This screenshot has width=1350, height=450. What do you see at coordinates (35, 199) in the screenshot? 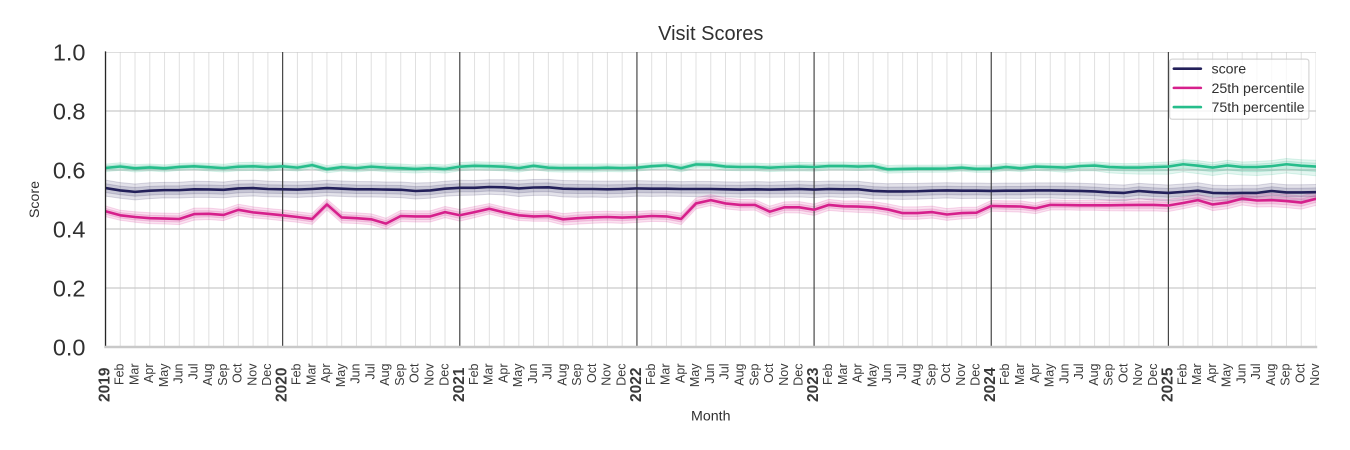
I see `svg-text: Score` at bounding box center [35, 199].